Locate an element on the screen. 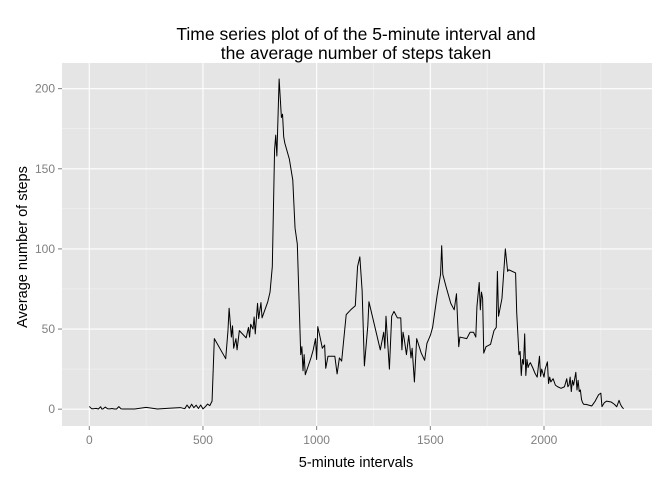 This screenshot has height=480, width=672. y-axis-title: Average number of steps is located at coordinates (23, 247).